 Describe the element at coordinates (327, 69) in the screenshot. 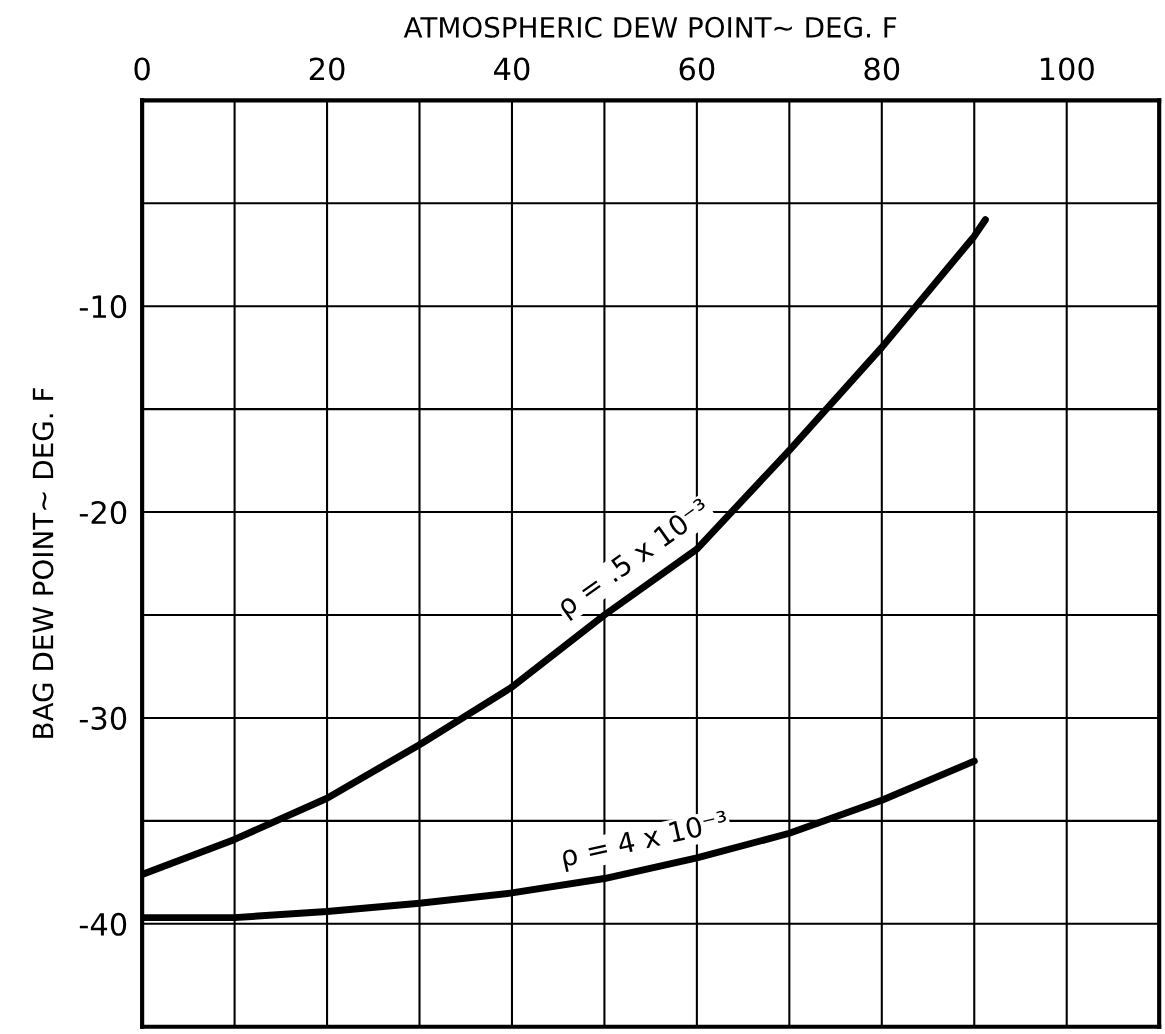

I see `x-tick-label: 20` at that location.